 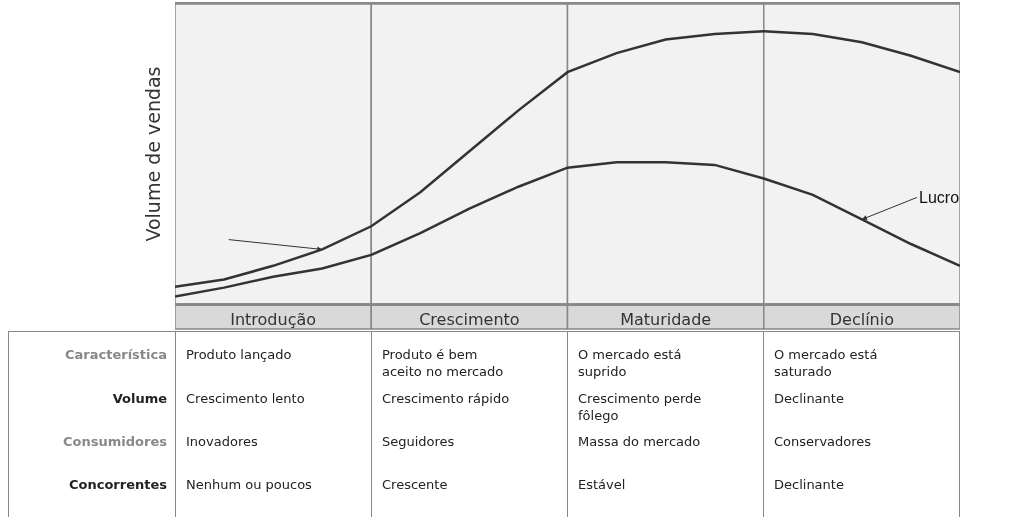 I want to click on text: Crescente, so click(x=469, y=495).